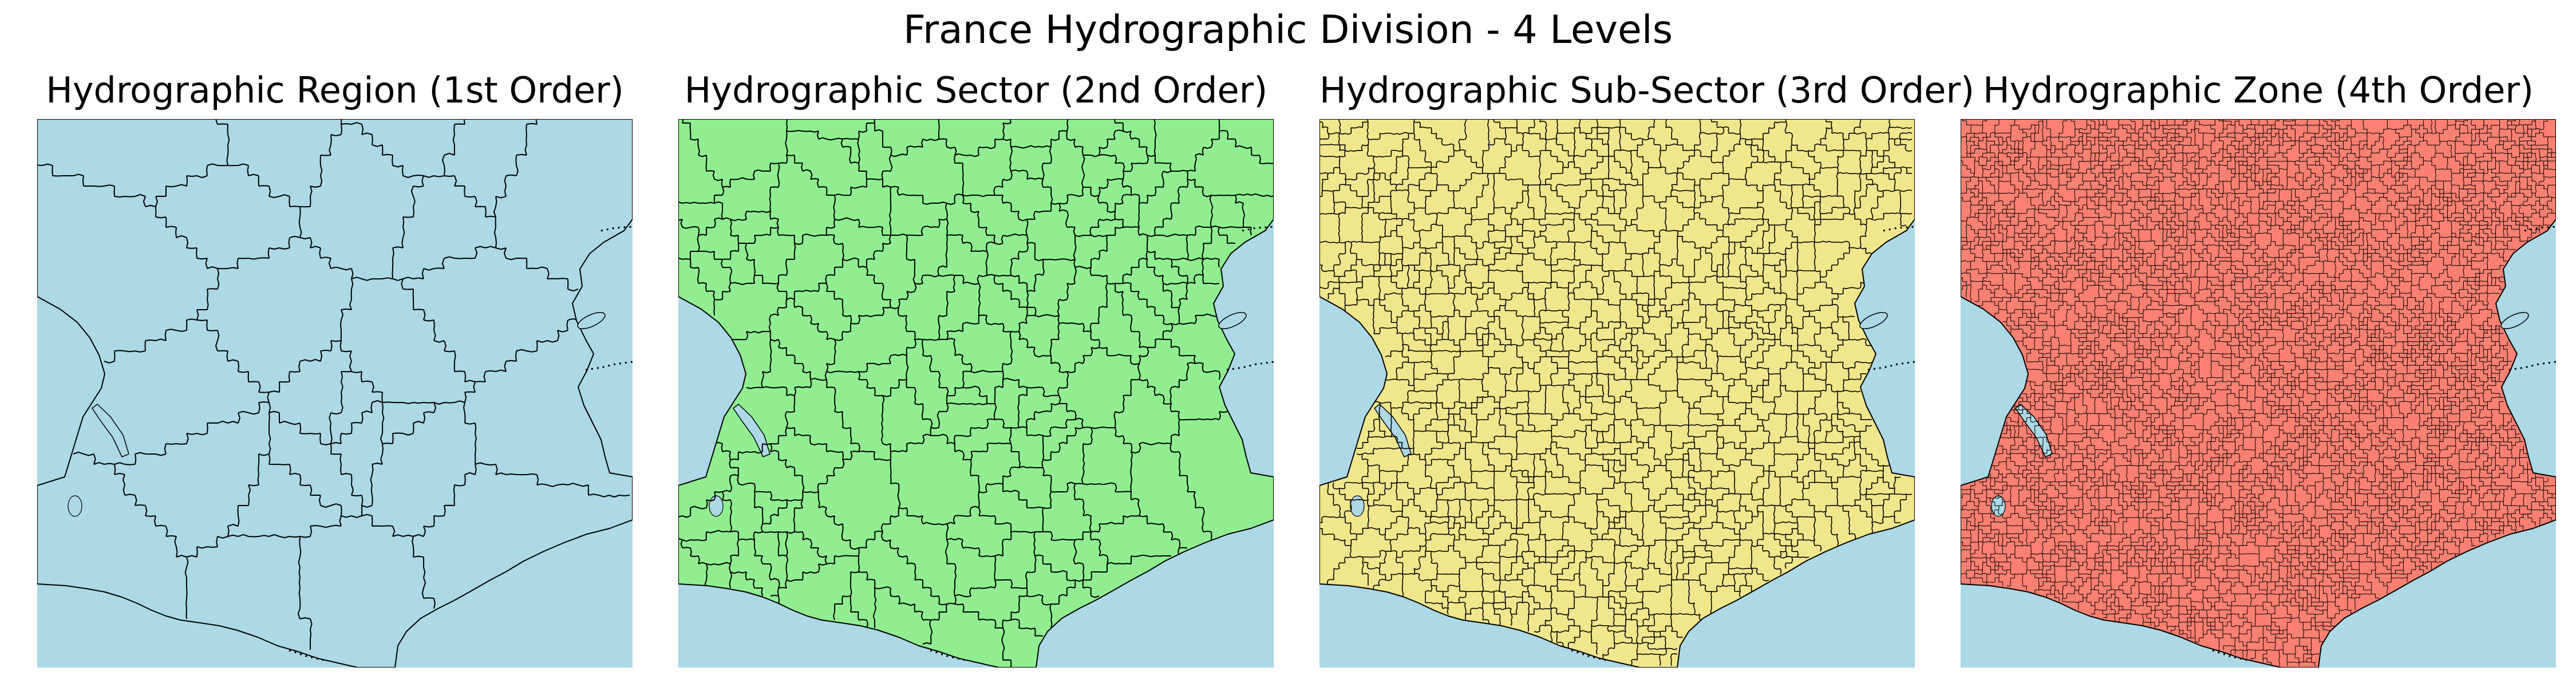 This screenshot has width=2576, height=687. Describe the element at coordinates (2258, 90) in the screenshot. I see `panel-title-zone: Hydrographic Zone (4th Order)` at that location.